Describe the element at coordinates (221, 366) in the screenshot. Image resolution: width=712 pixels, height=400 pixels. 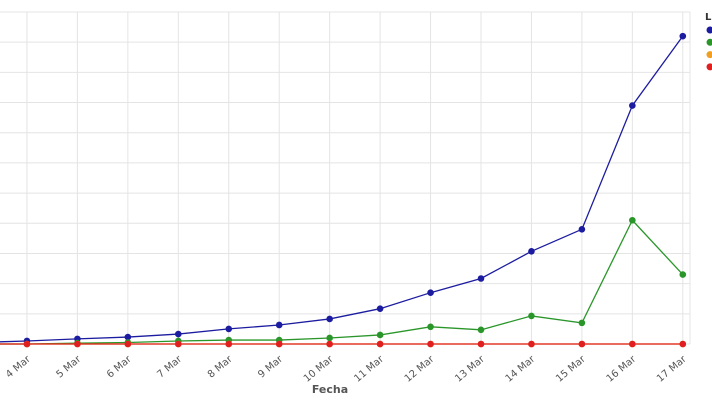
I see `x-tick-label: 8 Mar` at that location.